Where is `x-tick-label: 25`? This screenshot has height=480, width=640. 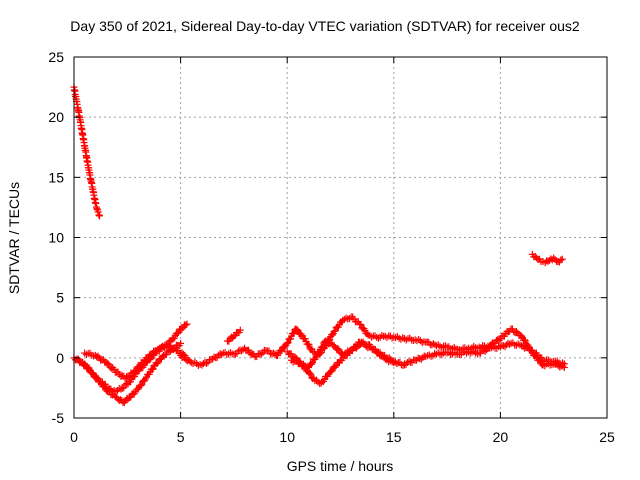 x-tick-label: 25 is located at coordinates (607, 437).